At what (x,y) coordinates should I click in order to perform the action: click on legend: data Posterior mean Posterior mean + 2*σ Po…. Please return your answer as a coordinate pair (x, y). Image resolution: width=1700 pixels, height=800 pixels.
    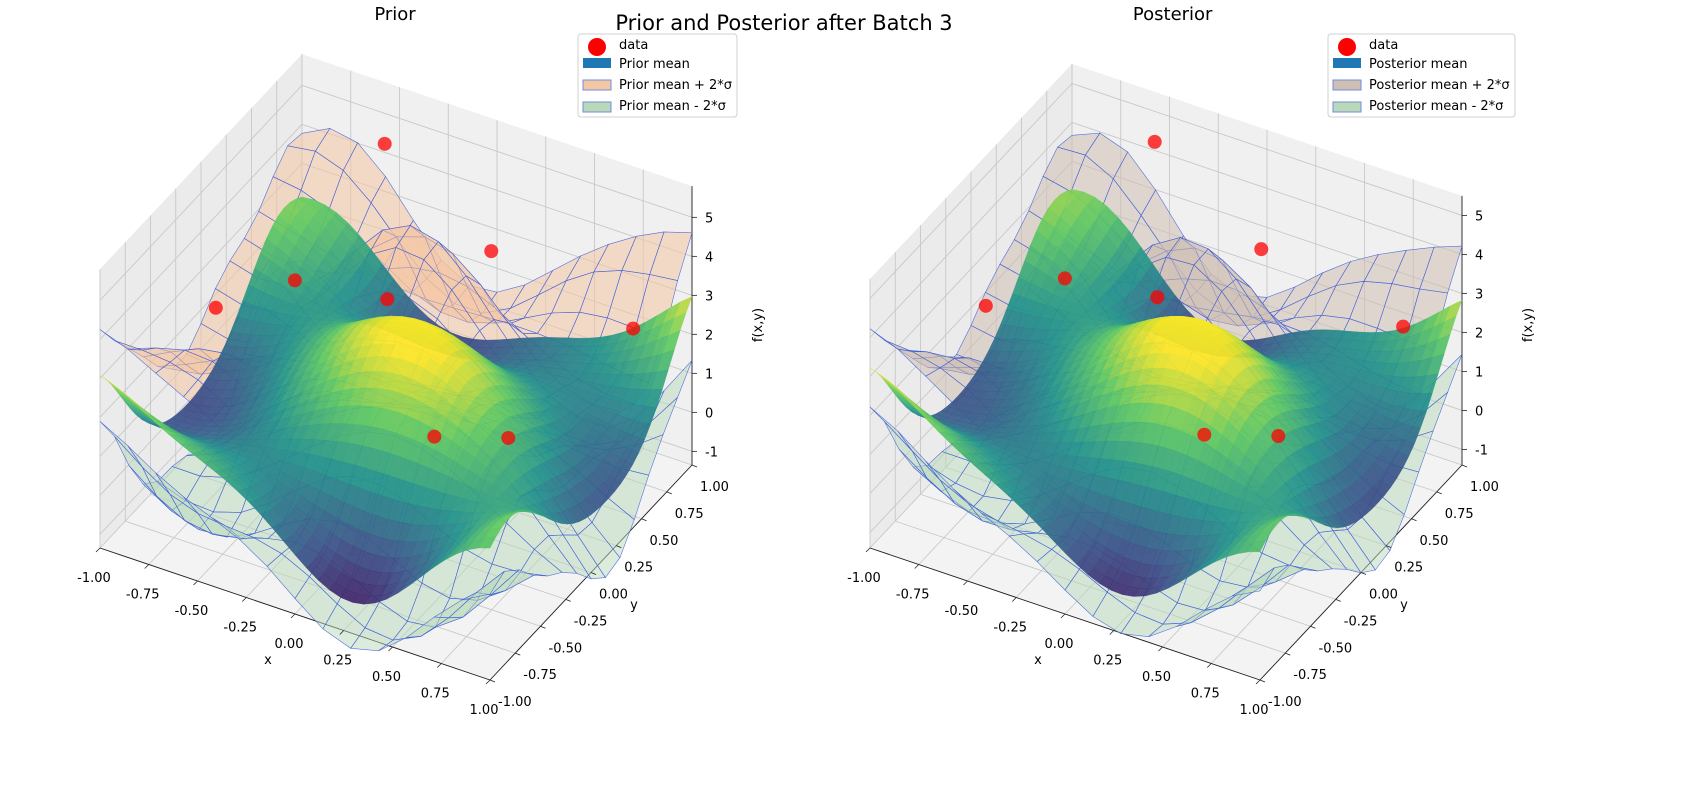
    Looking at the image, I should click on (1421, 75).